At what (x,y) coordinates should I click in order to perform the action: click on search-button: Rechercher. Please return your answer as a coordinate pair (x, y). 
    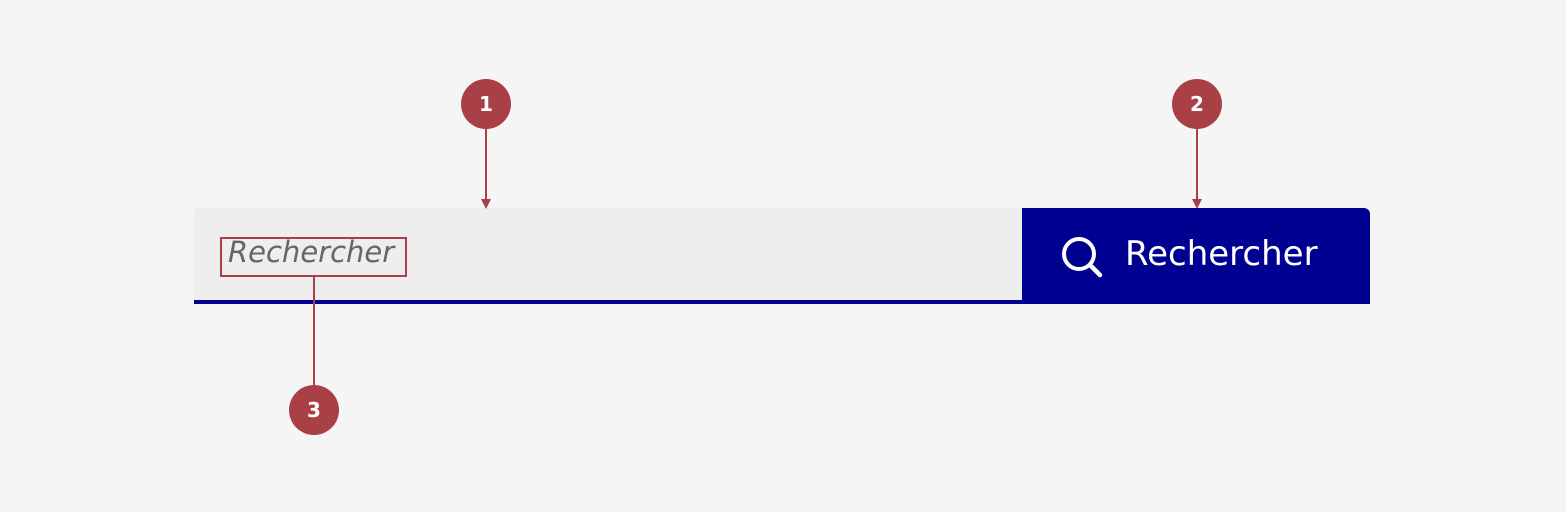
    Looking at the image, I should click on (1196, 256).